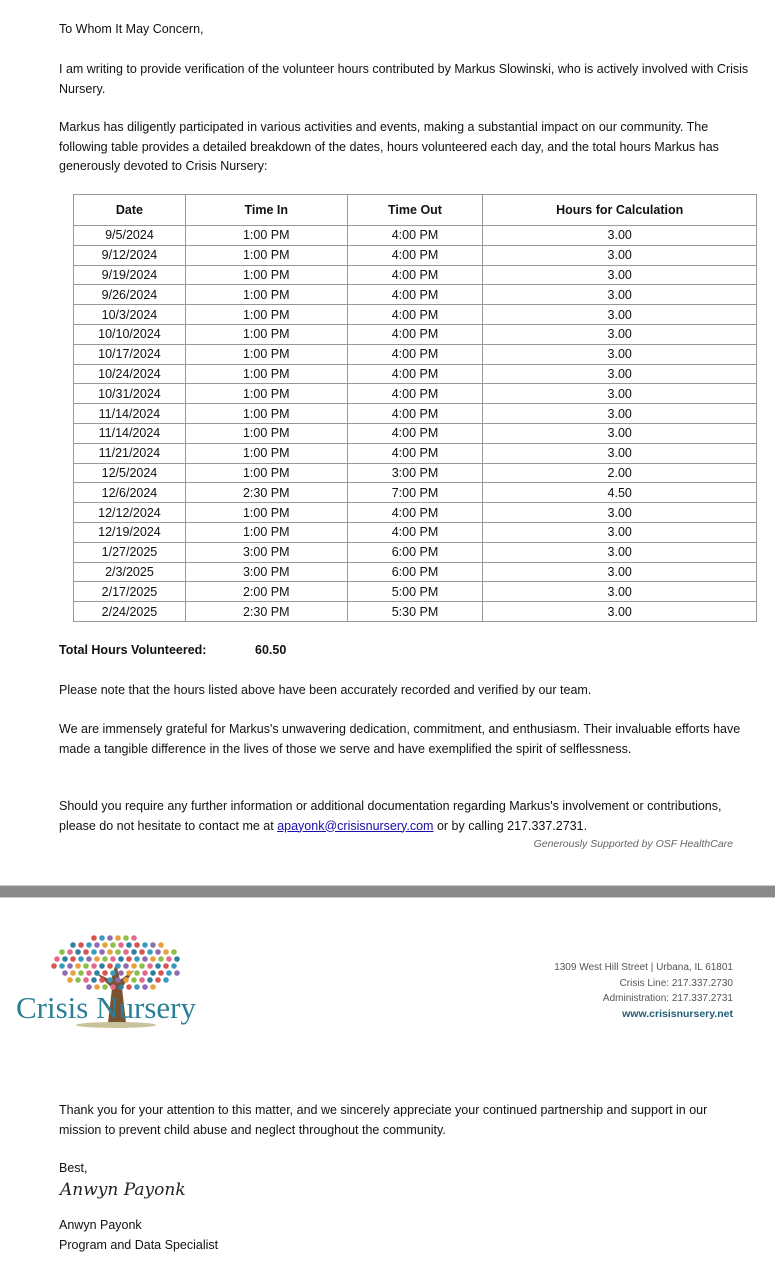  Describe the element at coordinates (73, 1168) in the screenshot. I see `closing: Best,` at that location.